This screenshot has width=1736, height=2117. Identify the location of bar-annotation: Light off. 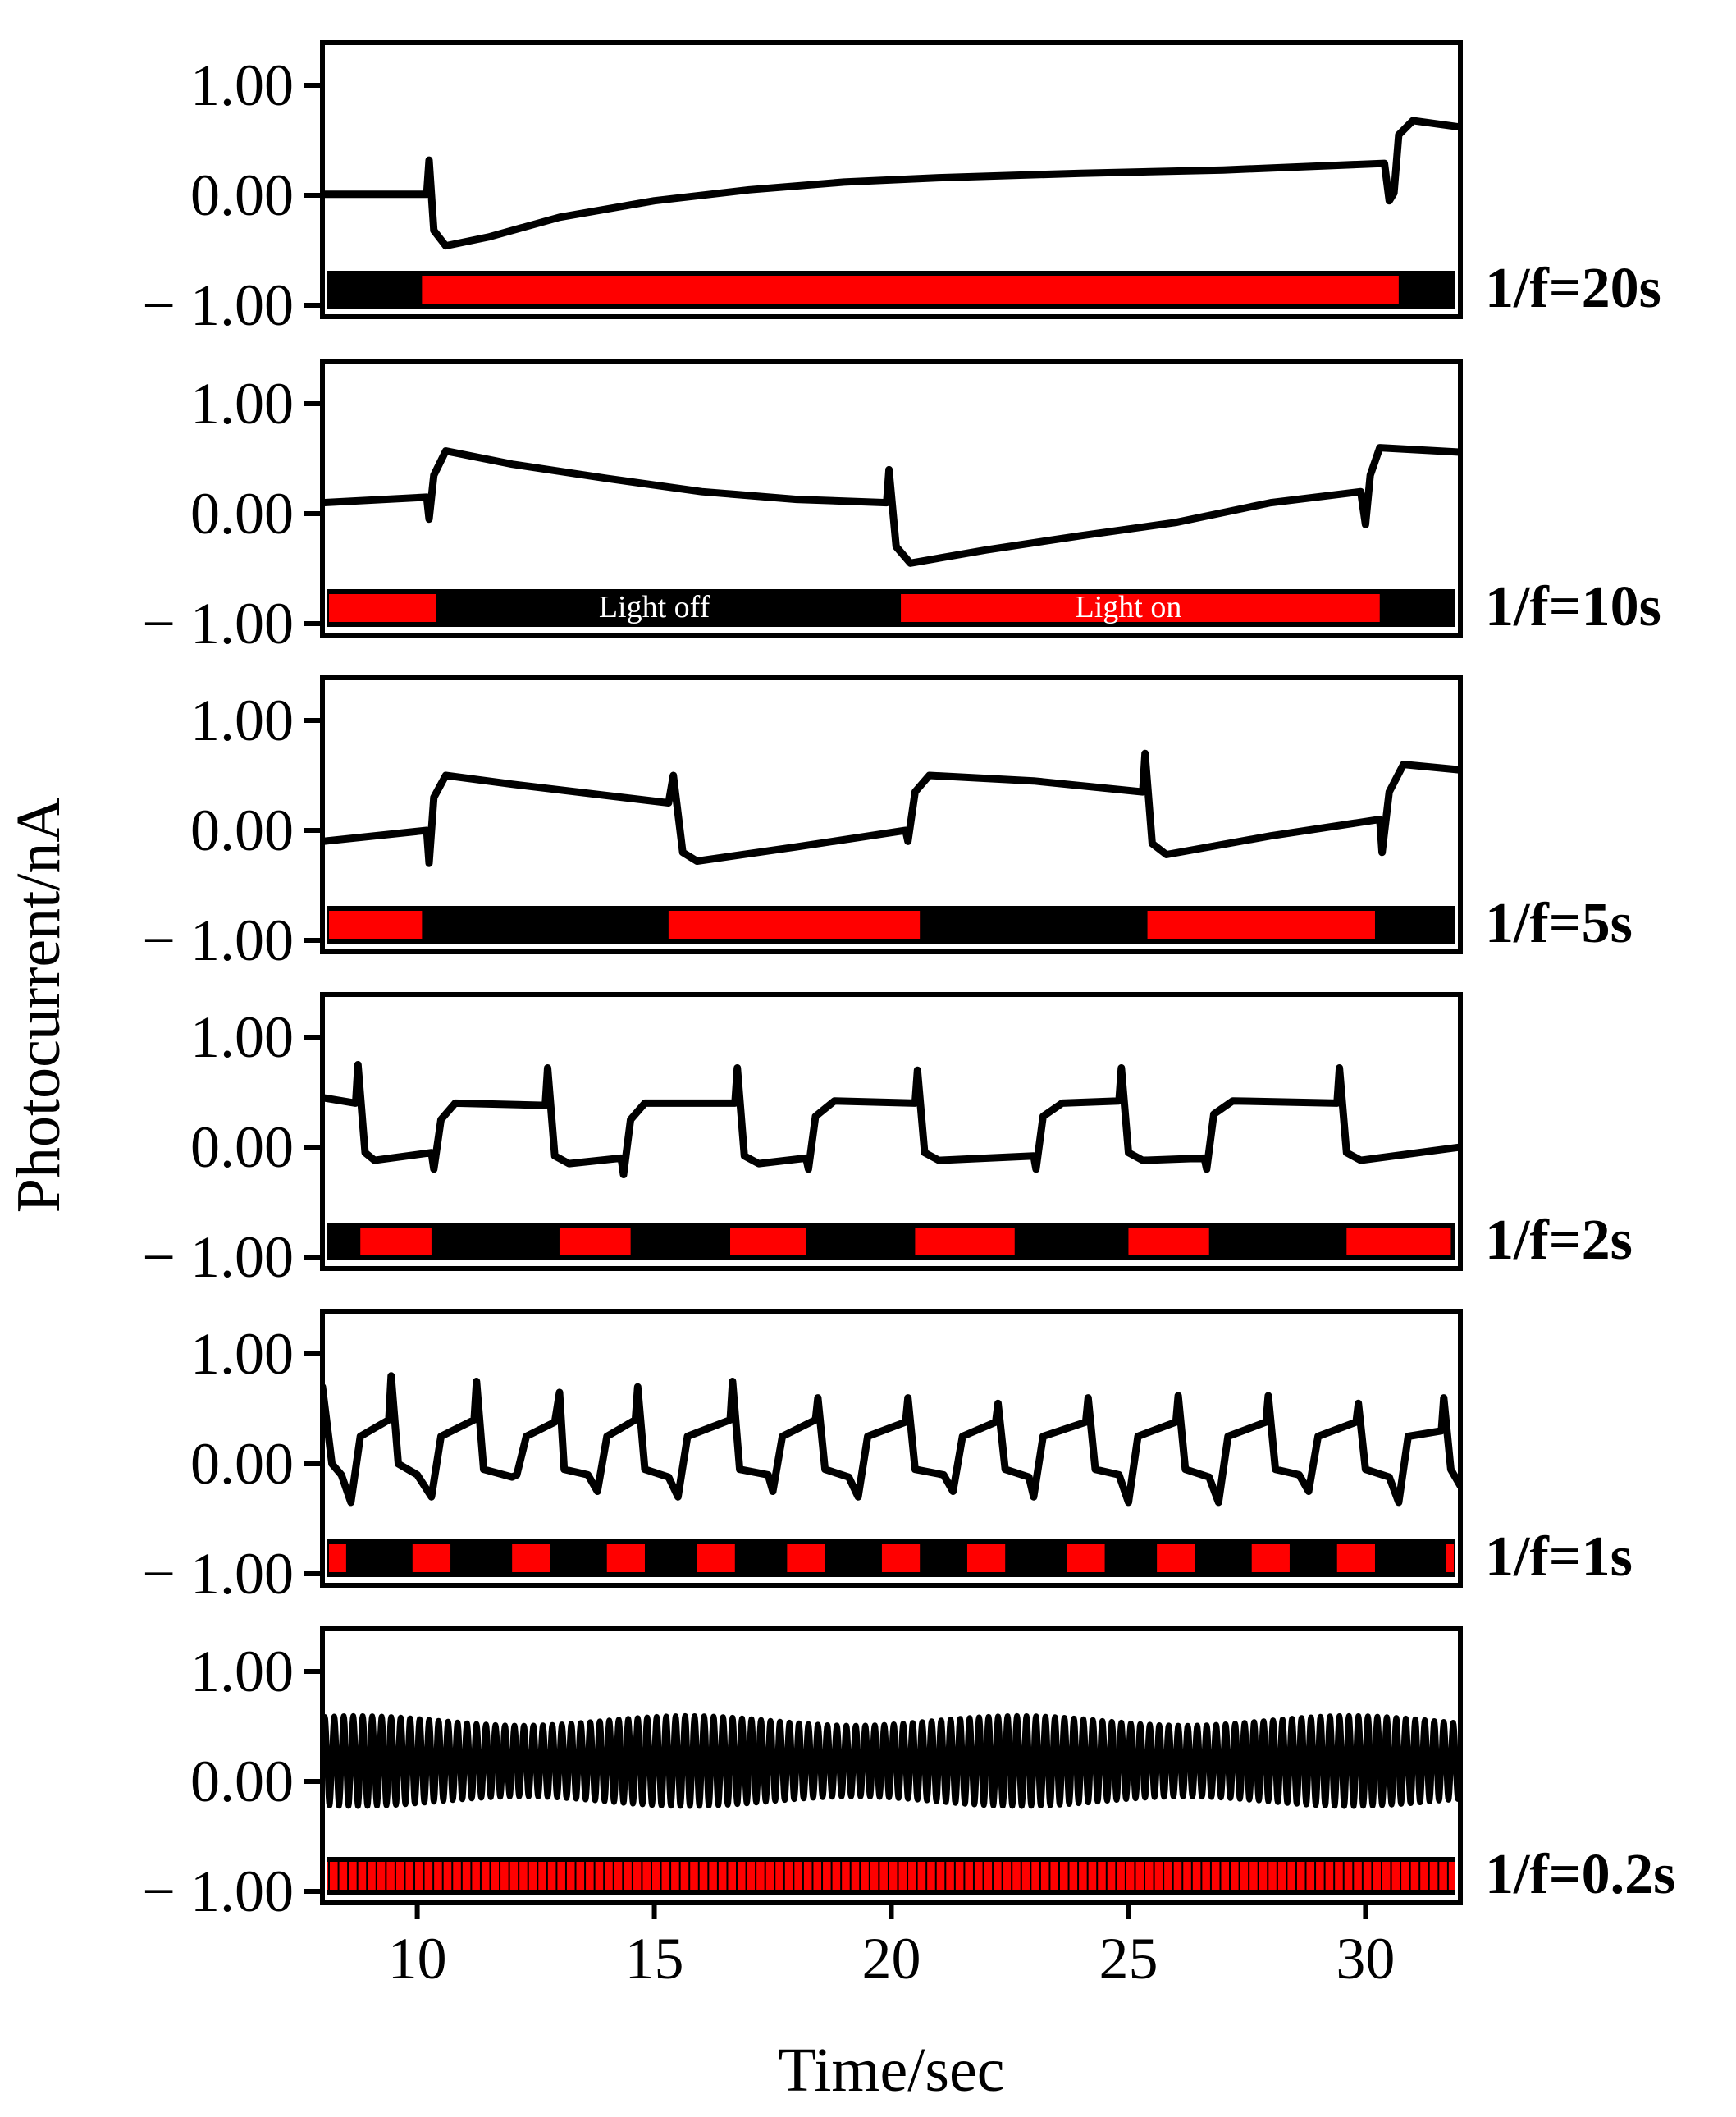
(654, 607).